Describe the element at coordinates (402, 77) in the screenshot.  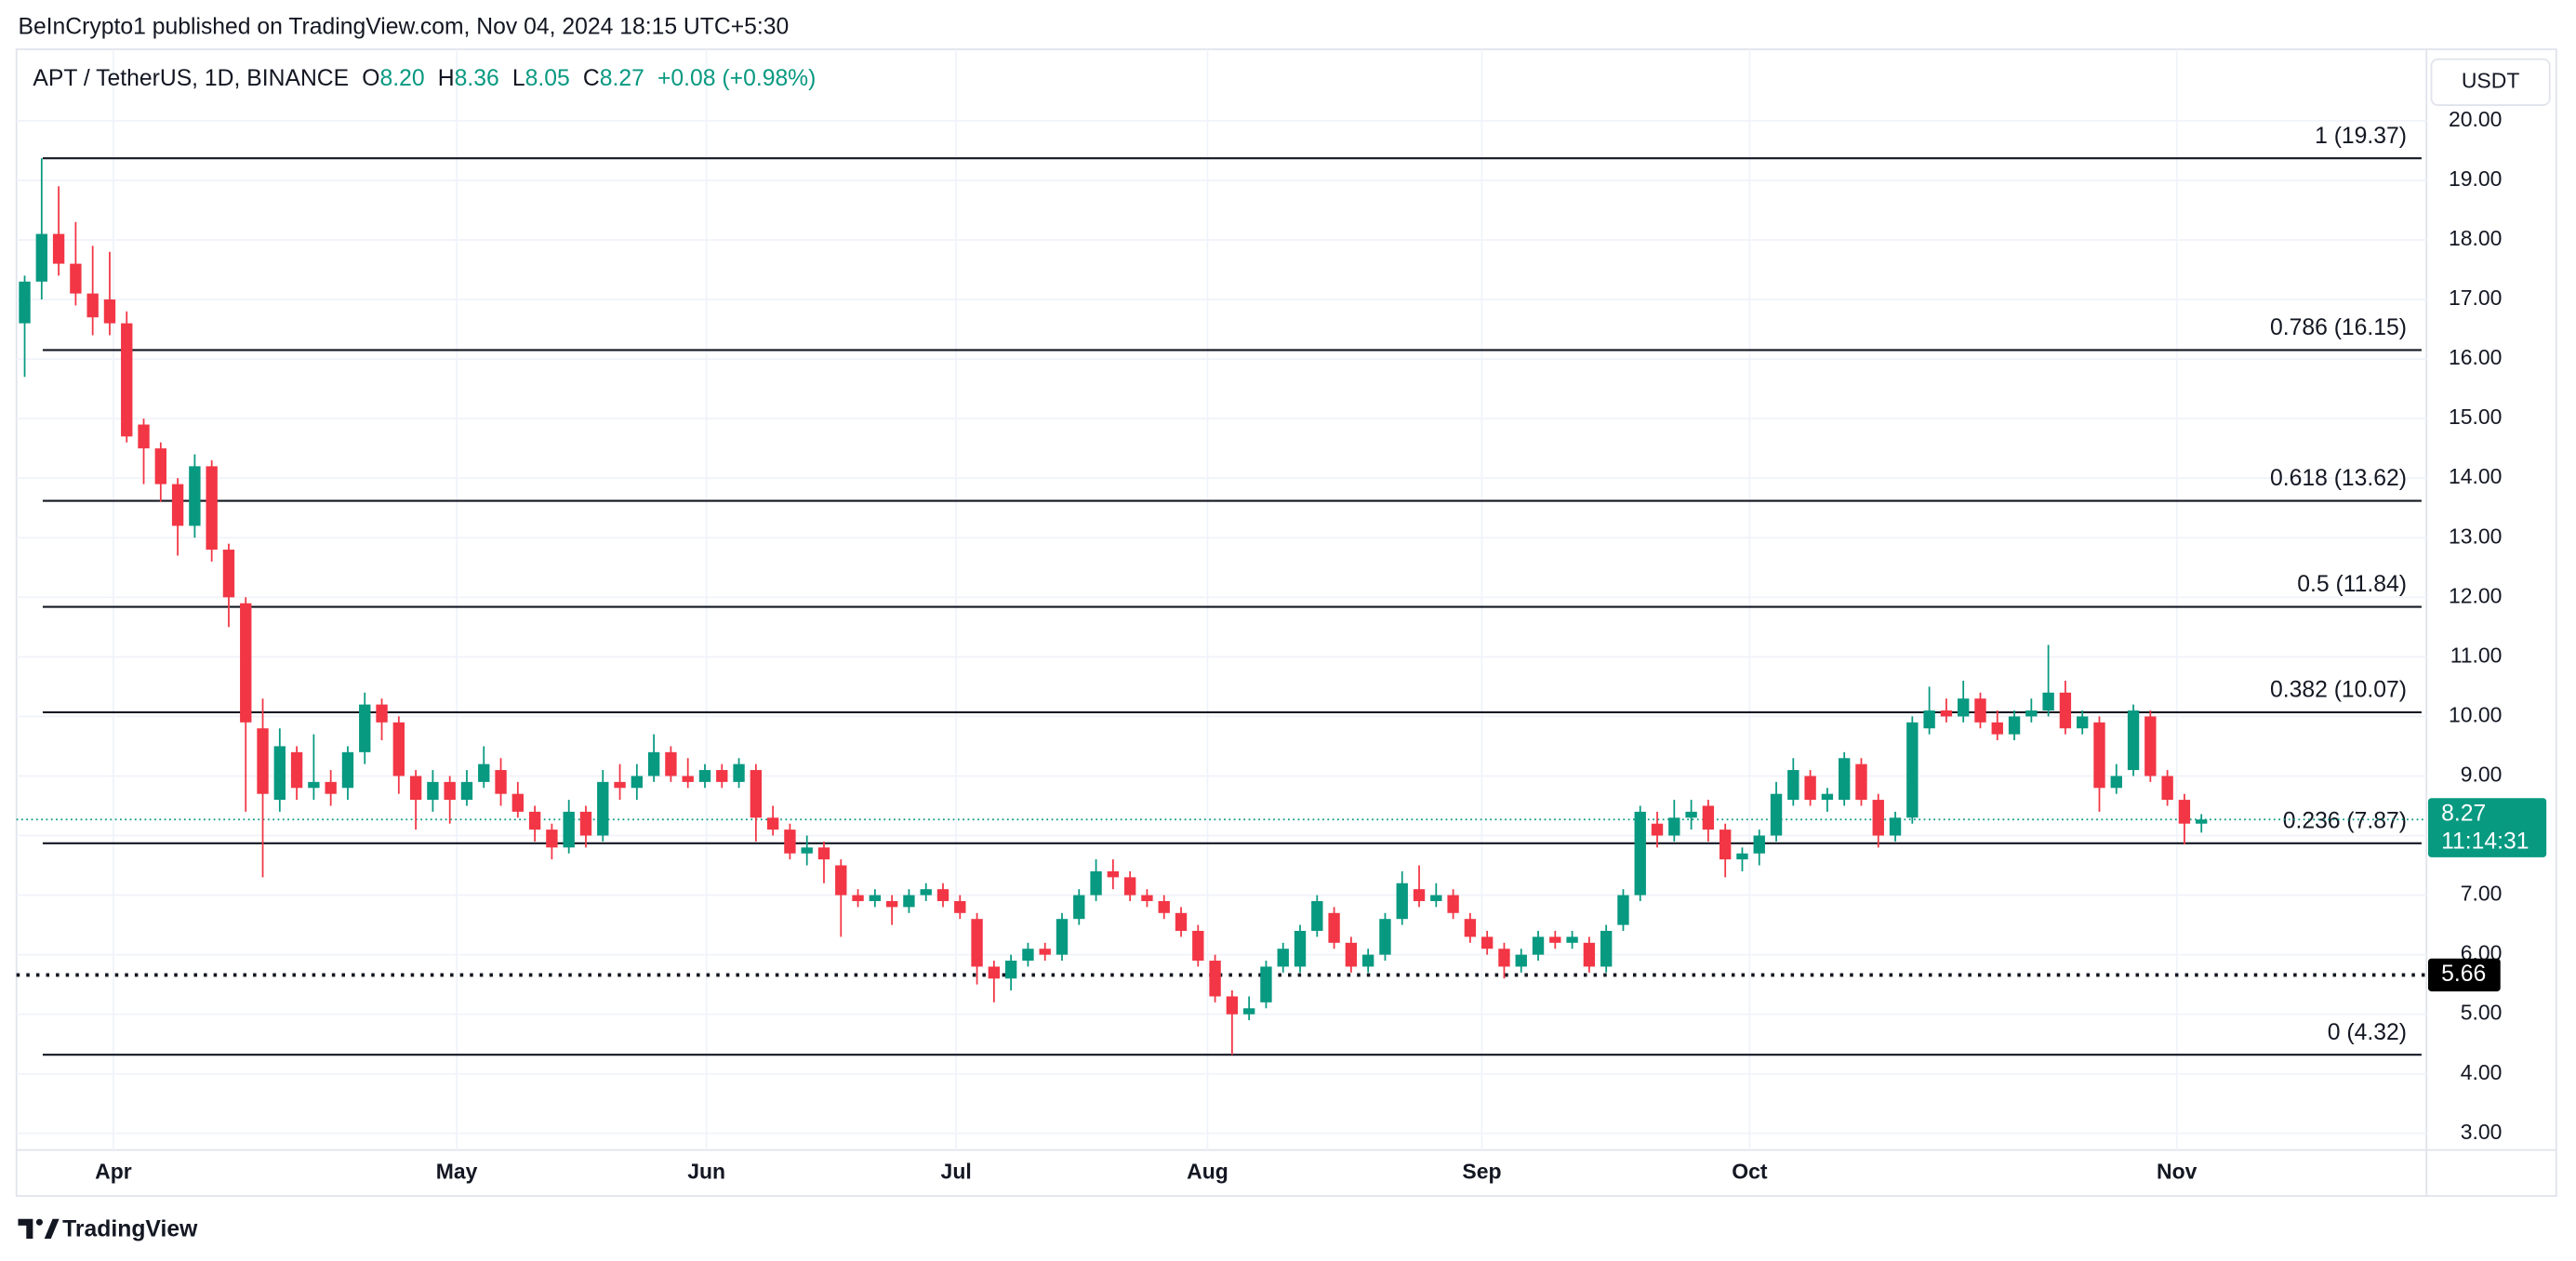
I see `open-value: 8.20` at that location.